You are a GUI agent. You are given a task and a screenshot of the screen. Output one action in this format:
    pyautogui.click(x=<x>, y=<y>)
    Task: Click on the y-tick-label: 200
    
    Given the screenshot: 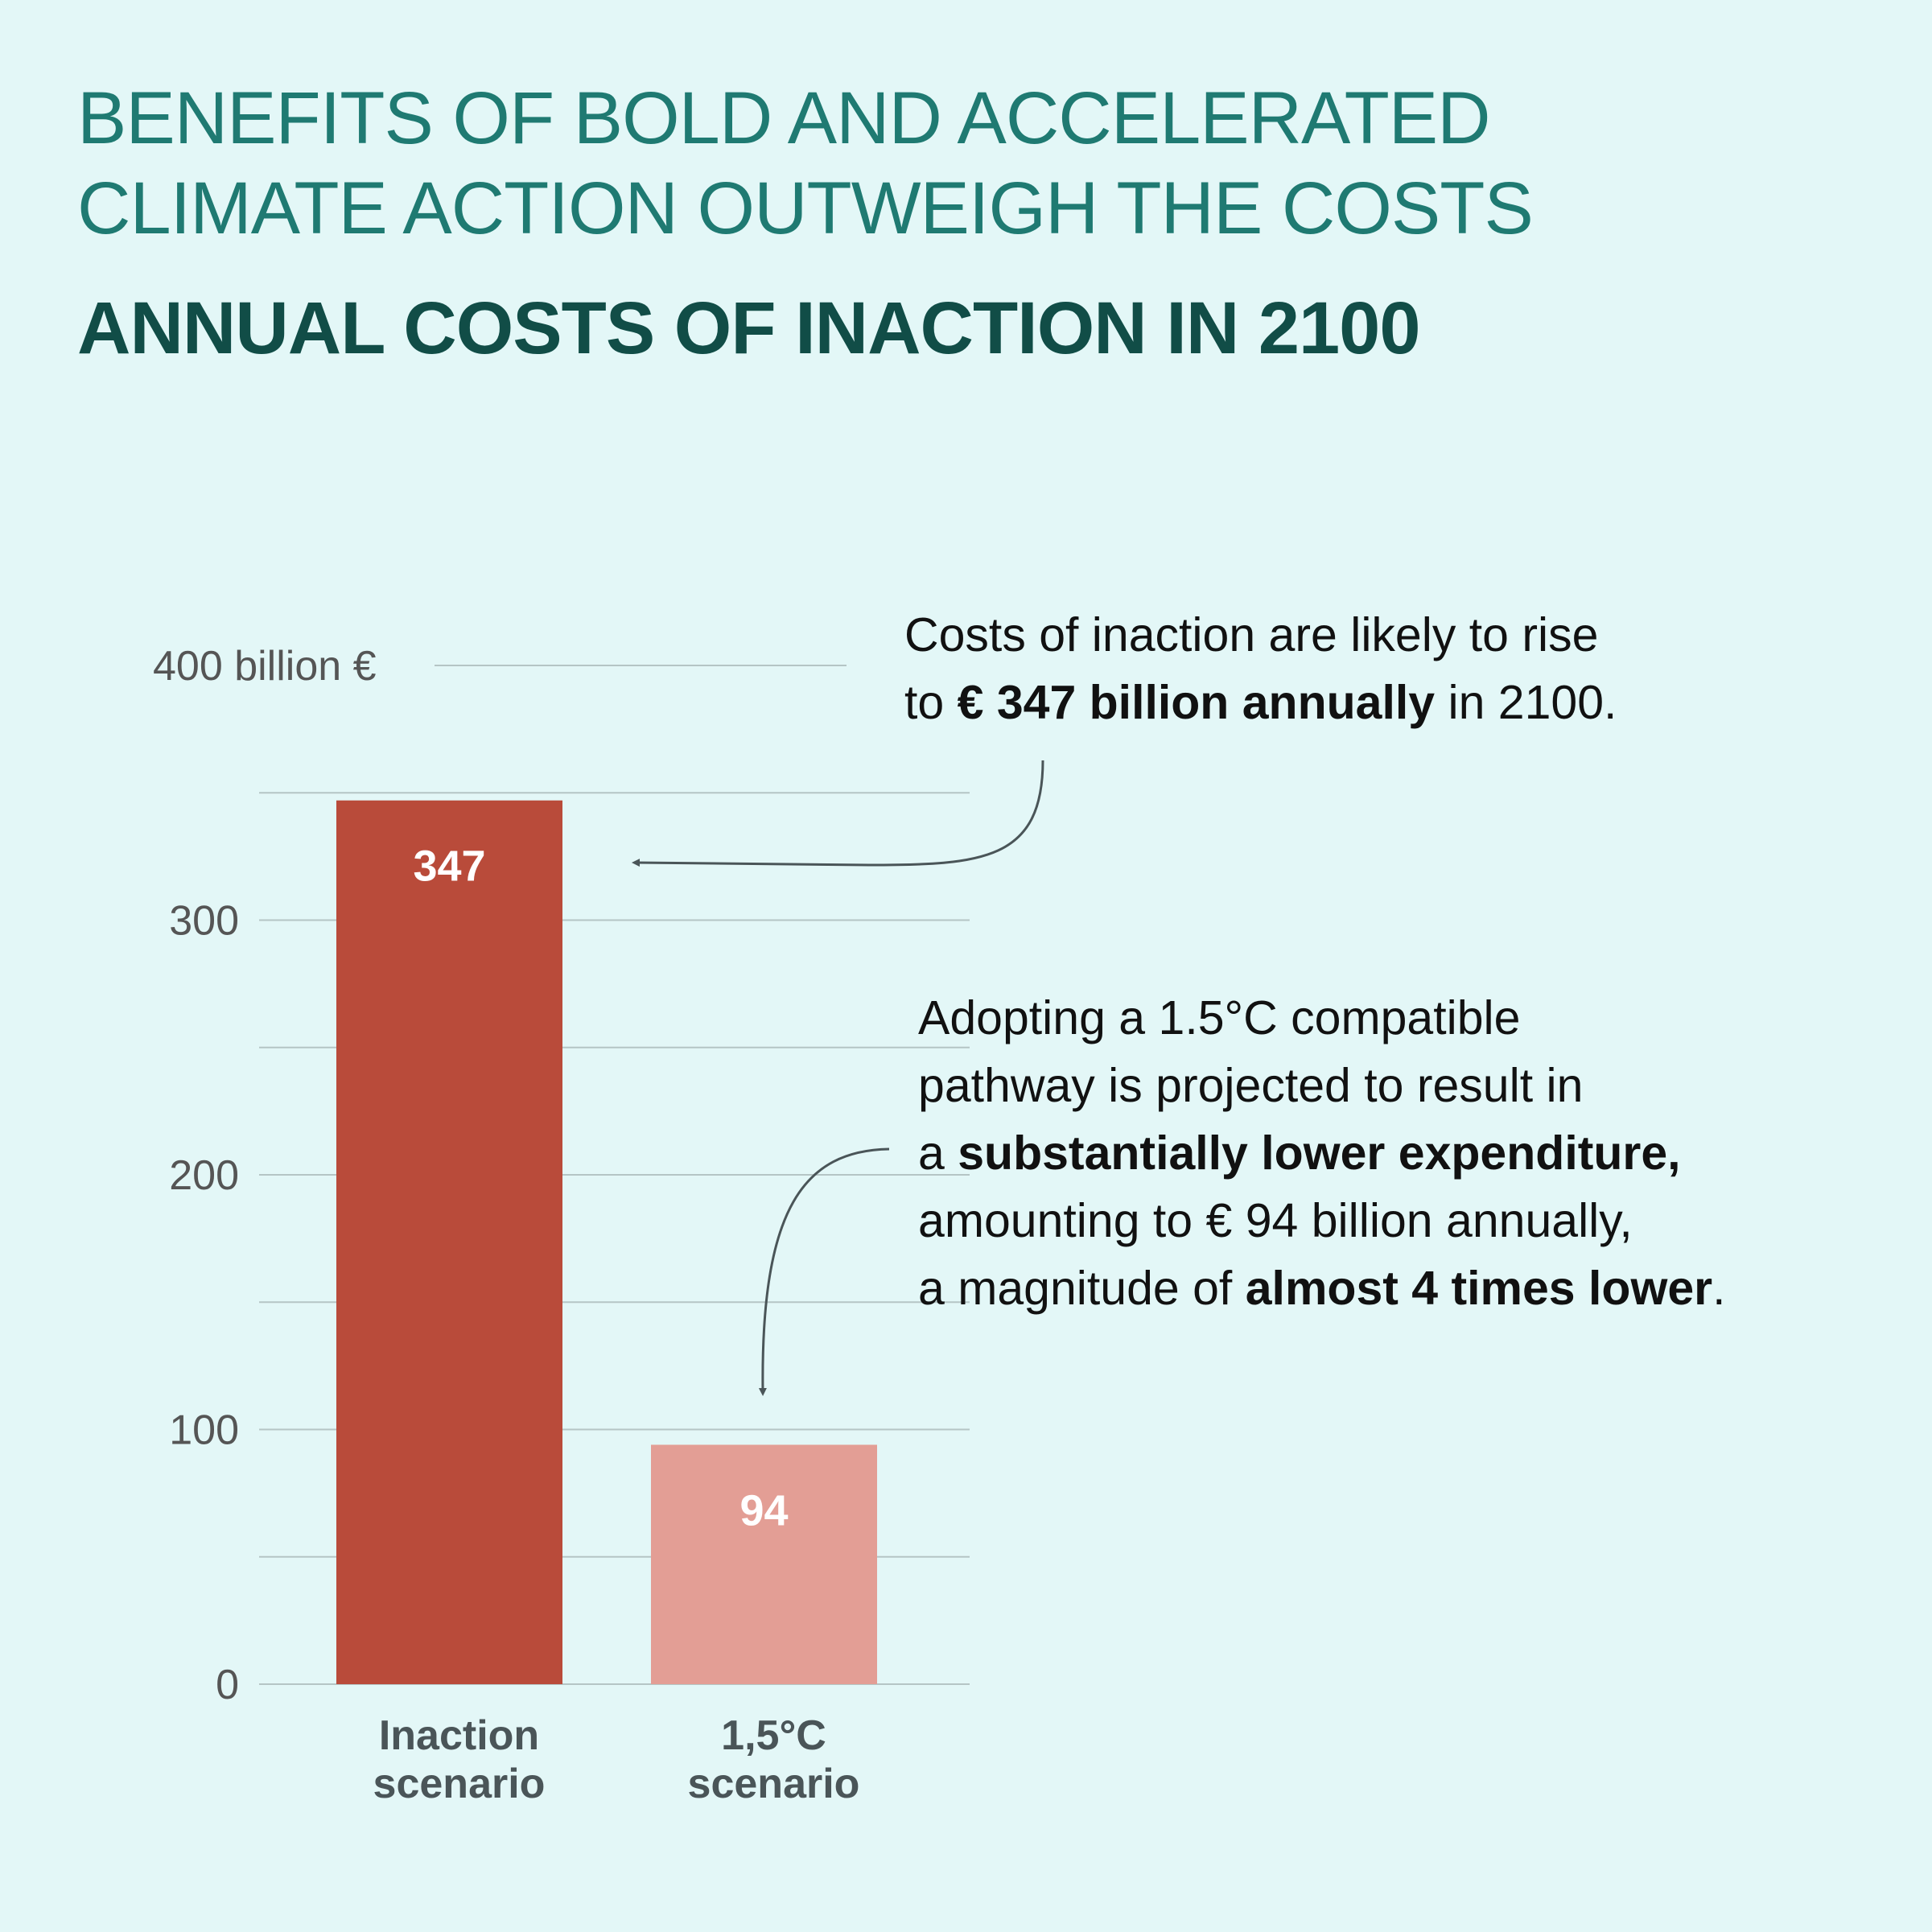 What is the action you would take?
    pyautogui.click(x=204, y=1175)
    